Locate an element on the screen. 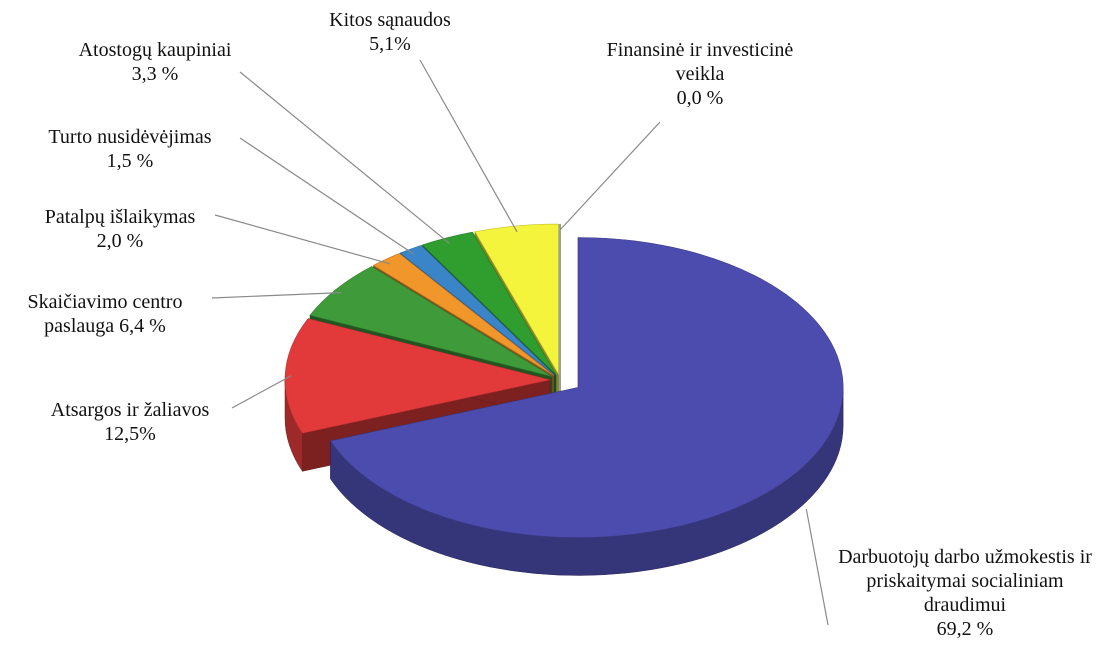 The height and width of the screenshot is (661, 1098). value-label: 2,0 % is located at coordinates (120, 241).